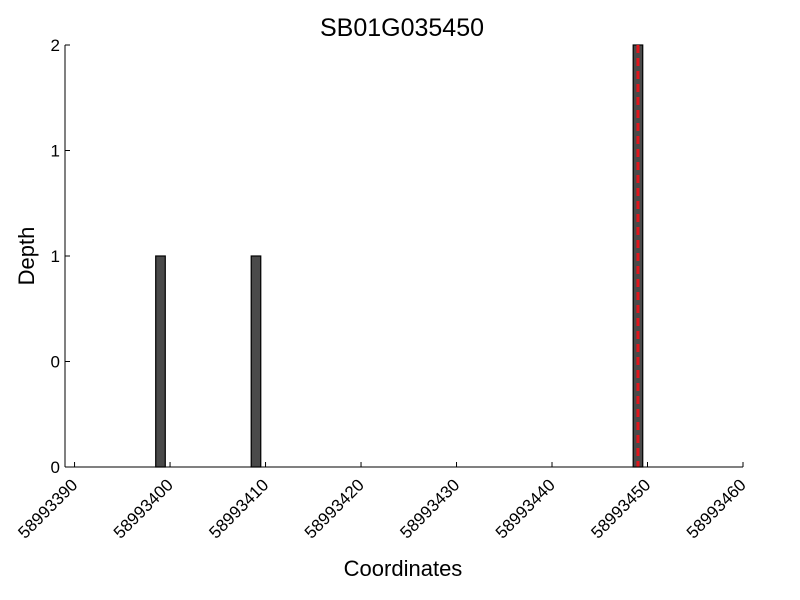 The width and height of the screenshot is (800, 600). What do you see at coordinates (620, 508) in the screenshot?
I see `x-tick-label: 58993450` at bounding box center [620, 508].